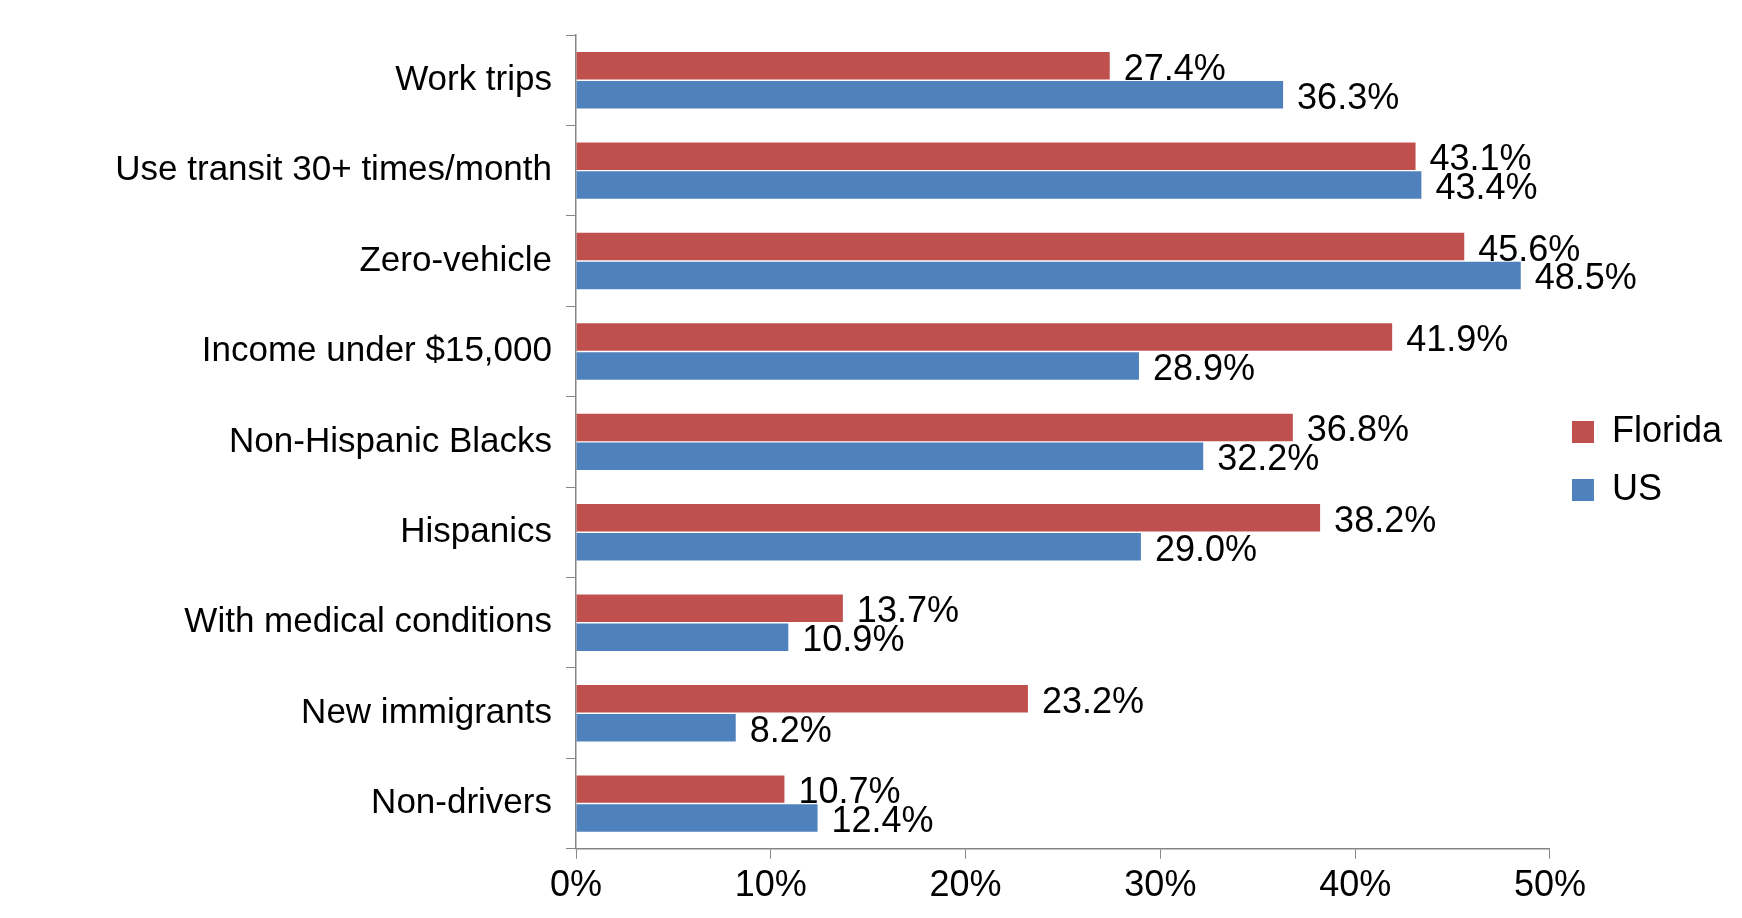 The width and height of the screenshot is (1742, 918). What do you see at coordinates (1174, 67) in the screenshot?
I see `data-label: 27.4%` at bounding box center [1174, 67].